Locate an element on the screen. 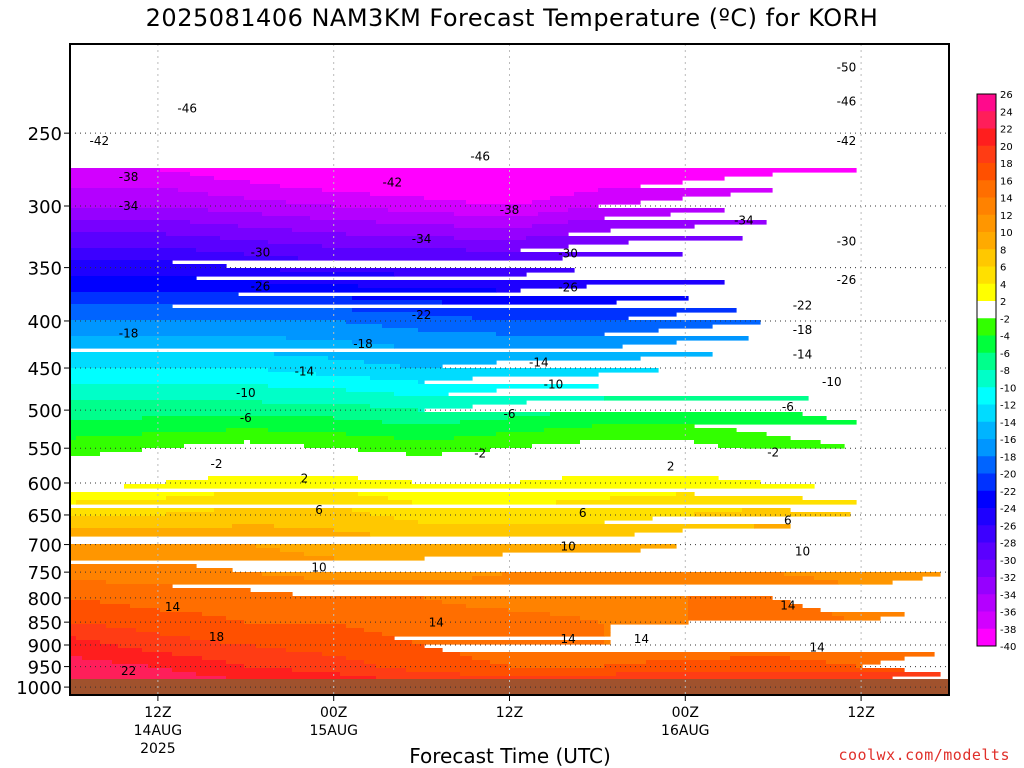 This screenshot has height=768, width=1024. x-tick-label: 00Z is located at coordinates (333, 713).